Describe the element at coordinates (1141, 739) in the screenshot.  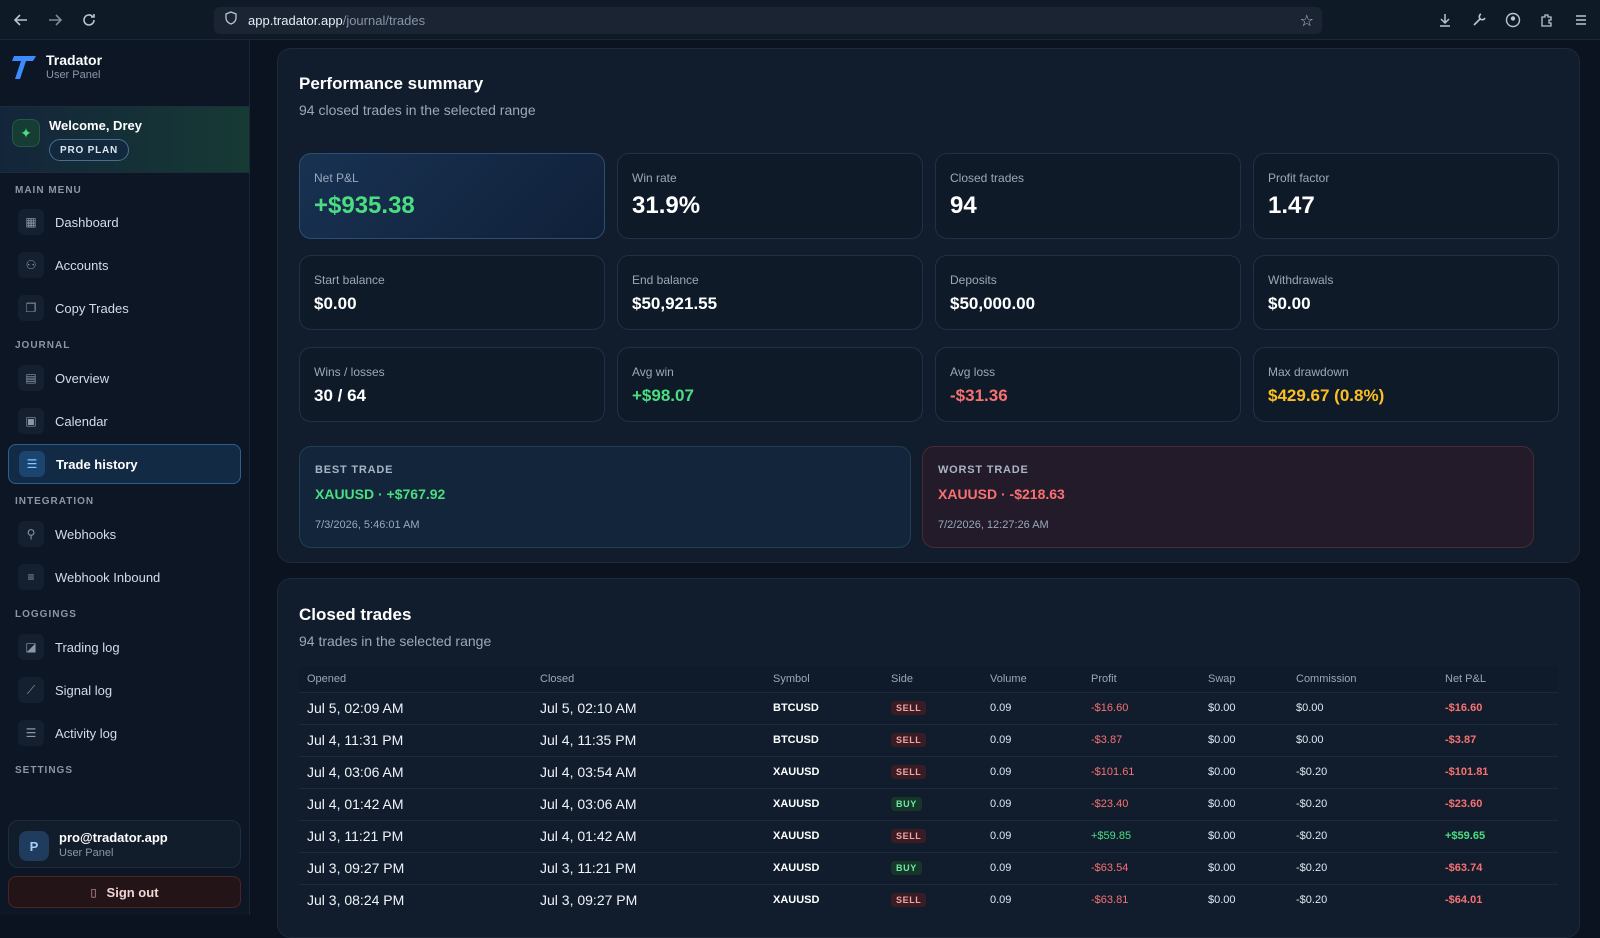
I see `cell-profit: -$3.87` at that location.